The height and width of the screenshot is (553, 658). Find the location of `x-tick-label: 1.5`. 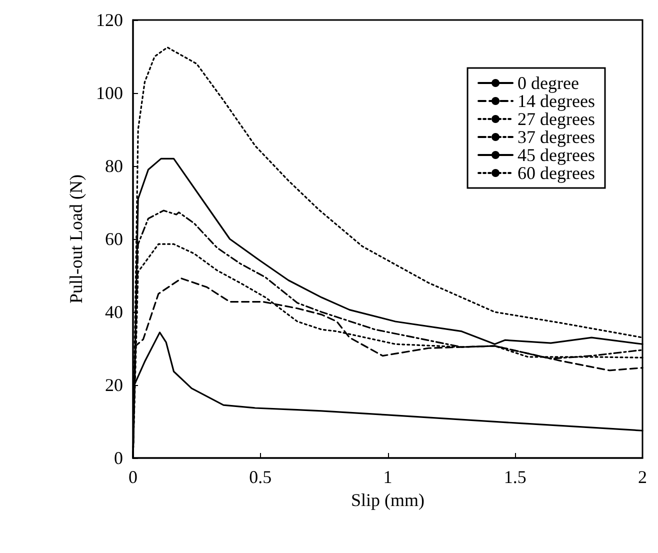

x-tick-label: 1.5 is located at coordinates (515, 477).